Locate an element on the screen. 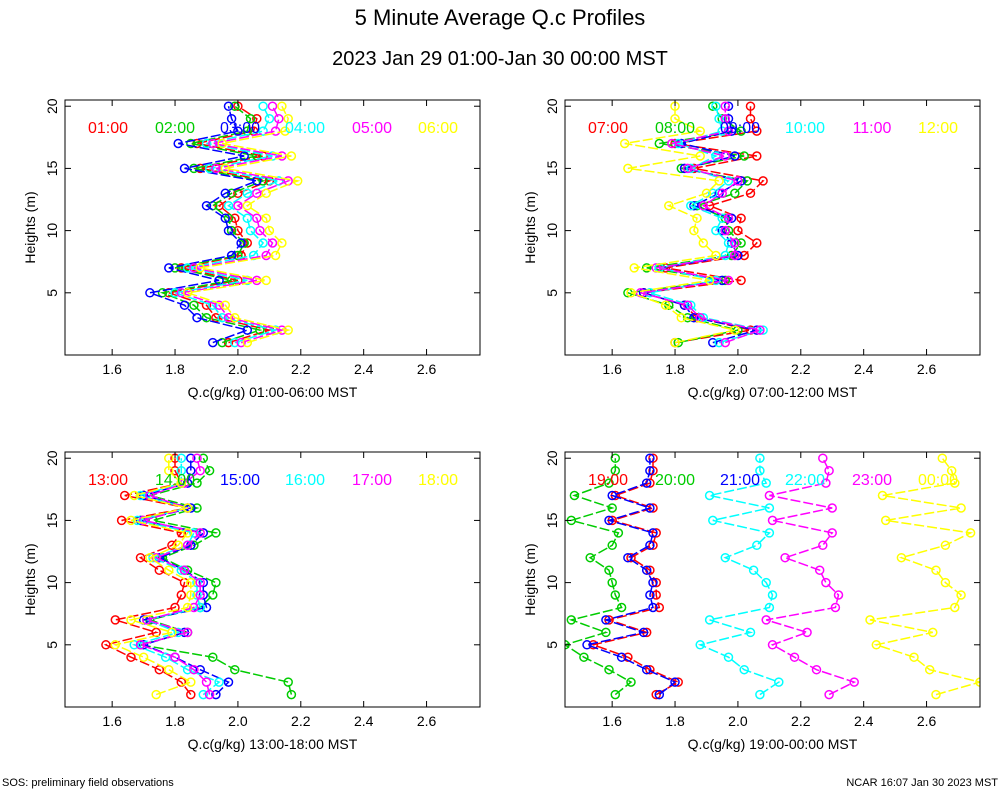 The image size is (1000, 800). x-tick-label: 2.6 is located at coordinates (927, 369).